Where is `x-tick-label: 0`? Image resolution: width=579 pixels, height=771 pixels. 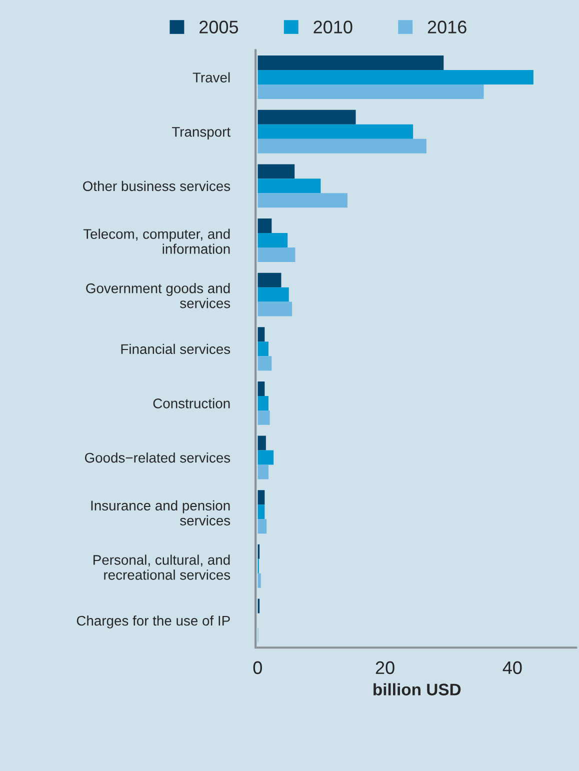
x-tick-label: 0 is located at coordinates (257, 667).